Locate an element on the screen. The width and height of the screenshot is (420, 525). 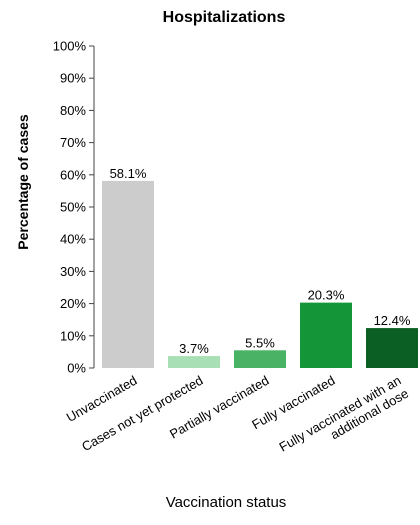
y-tick-label: 30% is located at coordinates (73, 271).